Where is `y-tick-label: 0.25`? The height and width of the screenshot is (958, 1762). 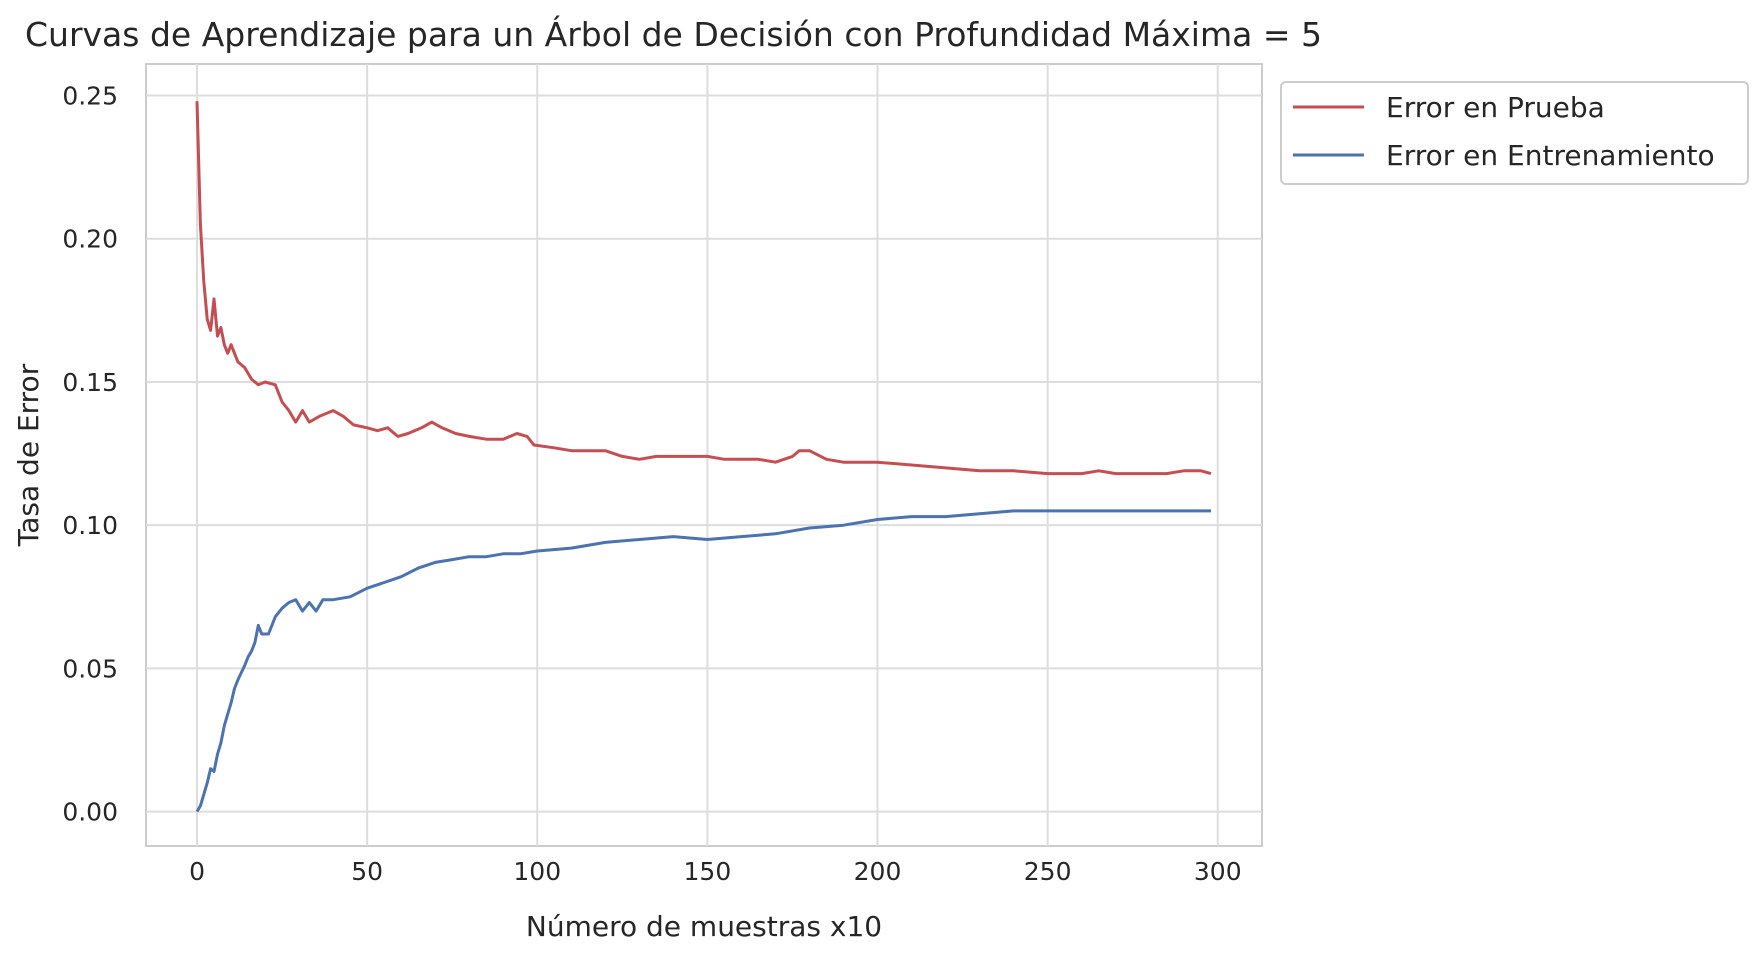 y-tick-label: 0.25 is located at coordinates (90, 96).